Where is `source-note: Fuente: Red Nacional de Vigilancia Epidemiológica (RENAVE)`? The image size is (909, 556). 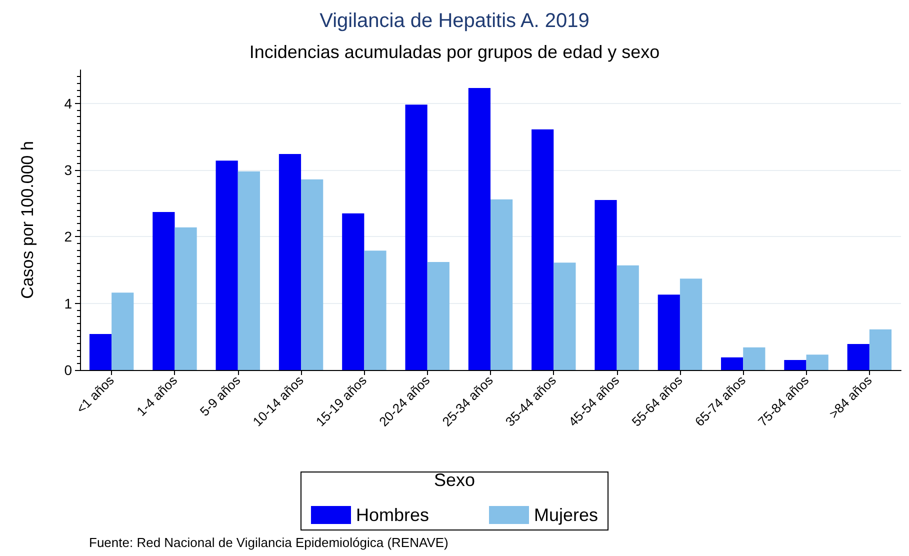
source-note: Fuente: Red Nacional de Vigilancia Epidemiológica (RENAVE) is located at coordinates (268, 542).